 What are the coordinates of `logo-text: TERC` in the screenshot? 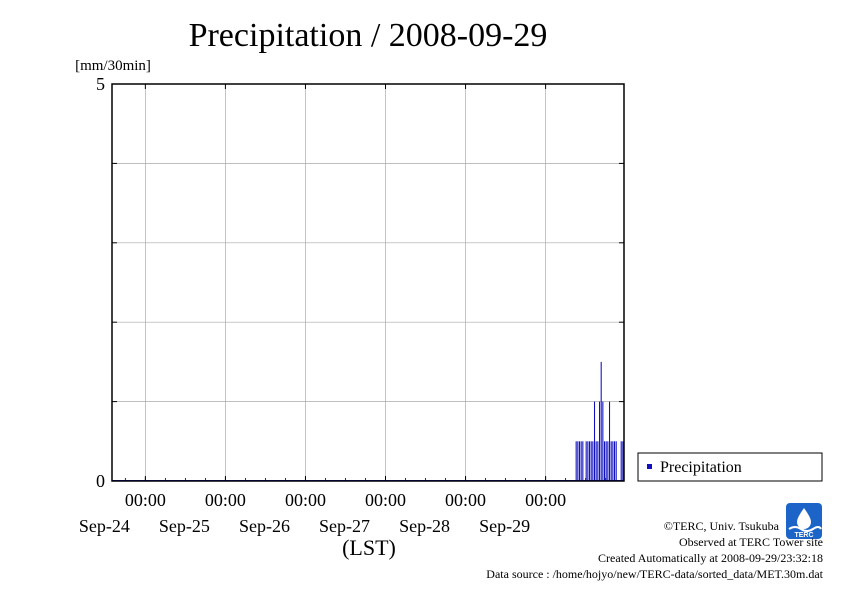 It's located at (803, 535).